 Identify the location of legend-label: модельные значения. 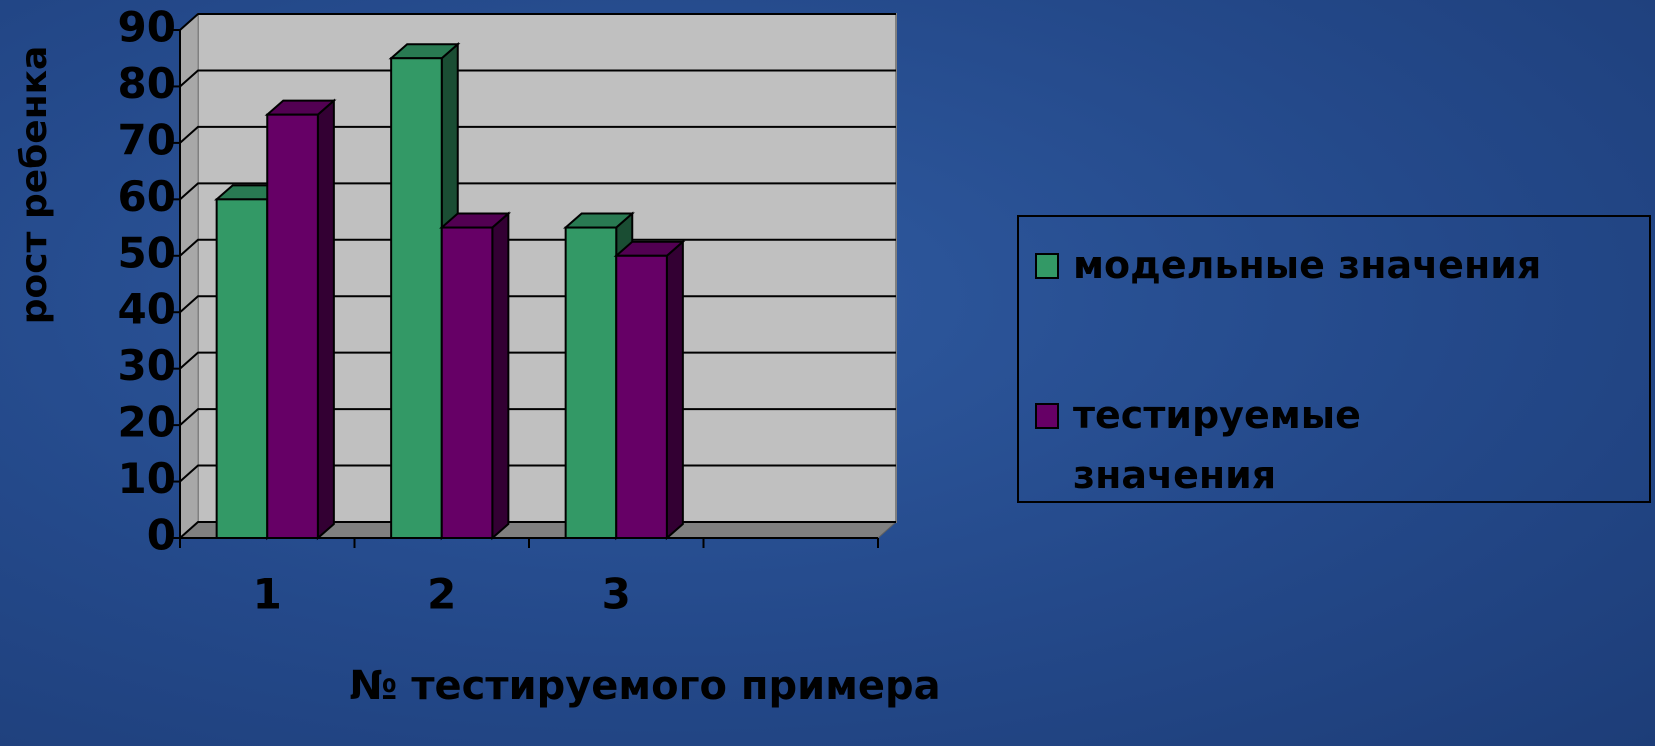
(1307, 265).